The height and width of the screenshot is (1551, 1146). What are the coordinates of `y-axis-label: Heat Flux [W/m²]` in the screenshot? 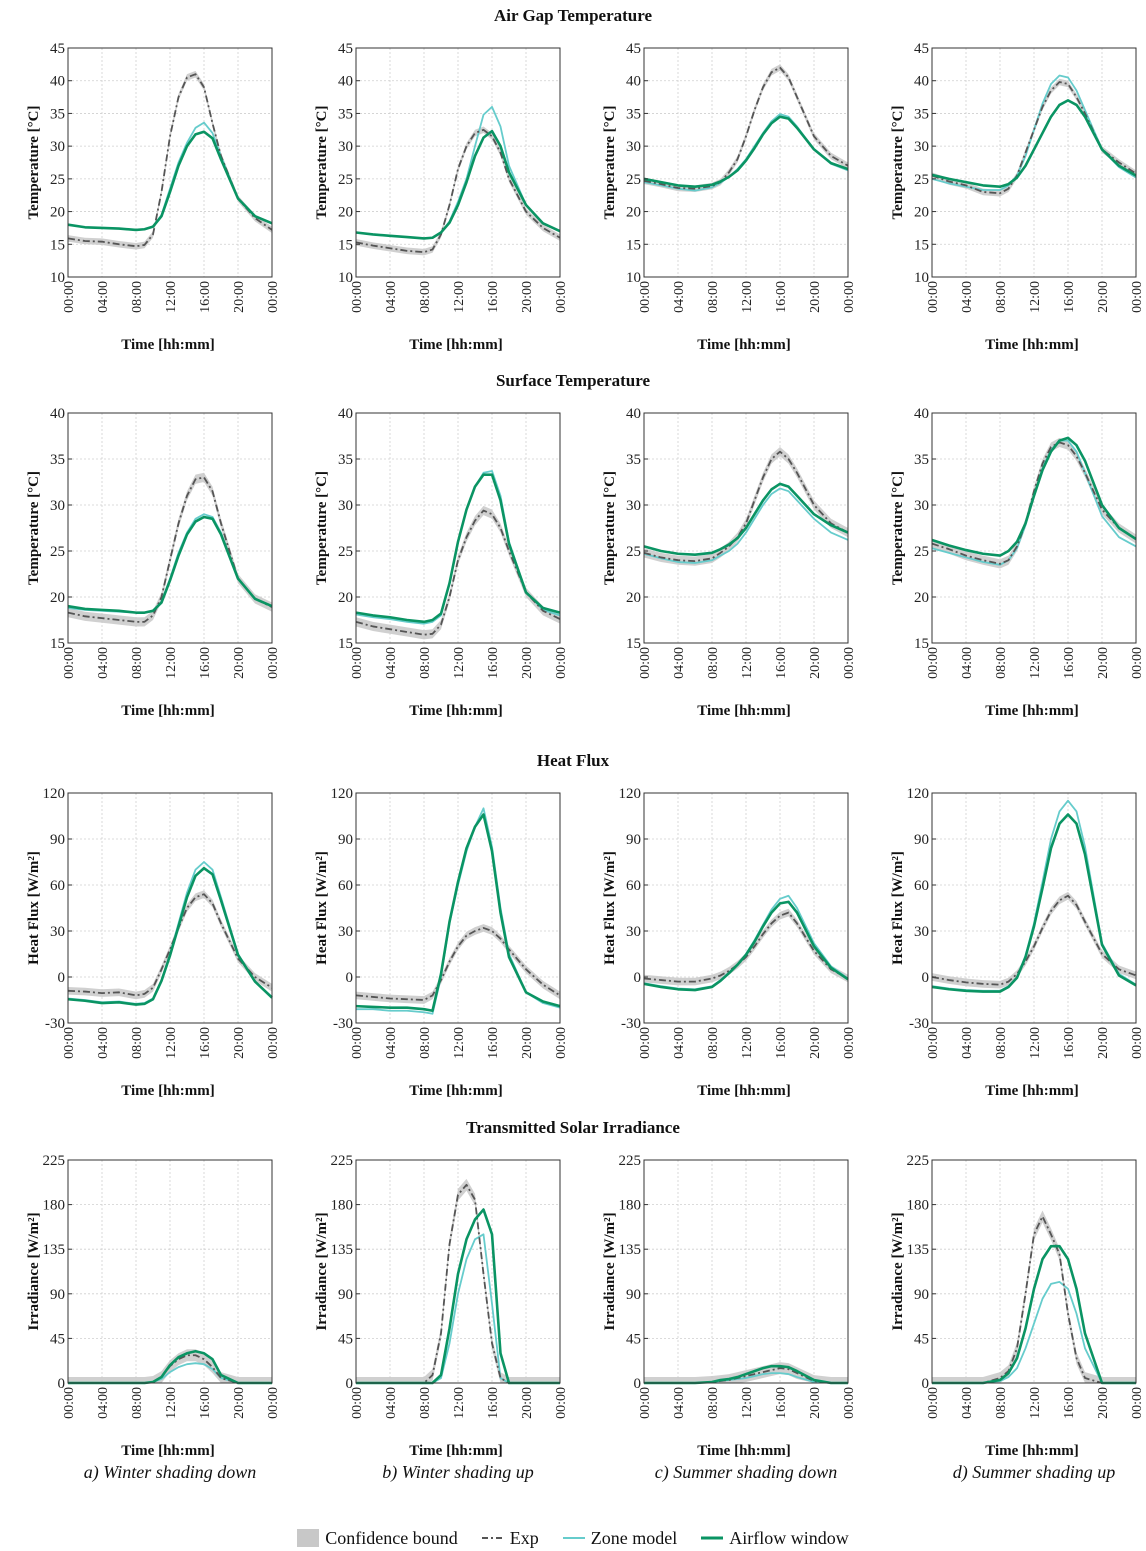 It's located at (610, 908).